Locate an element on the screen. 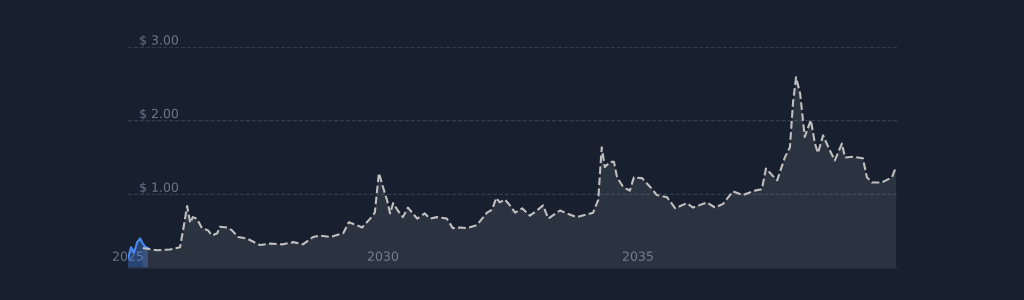 The image size is (1024, 300). x-tick-label: 2035 is located at coordinates (637, 256).